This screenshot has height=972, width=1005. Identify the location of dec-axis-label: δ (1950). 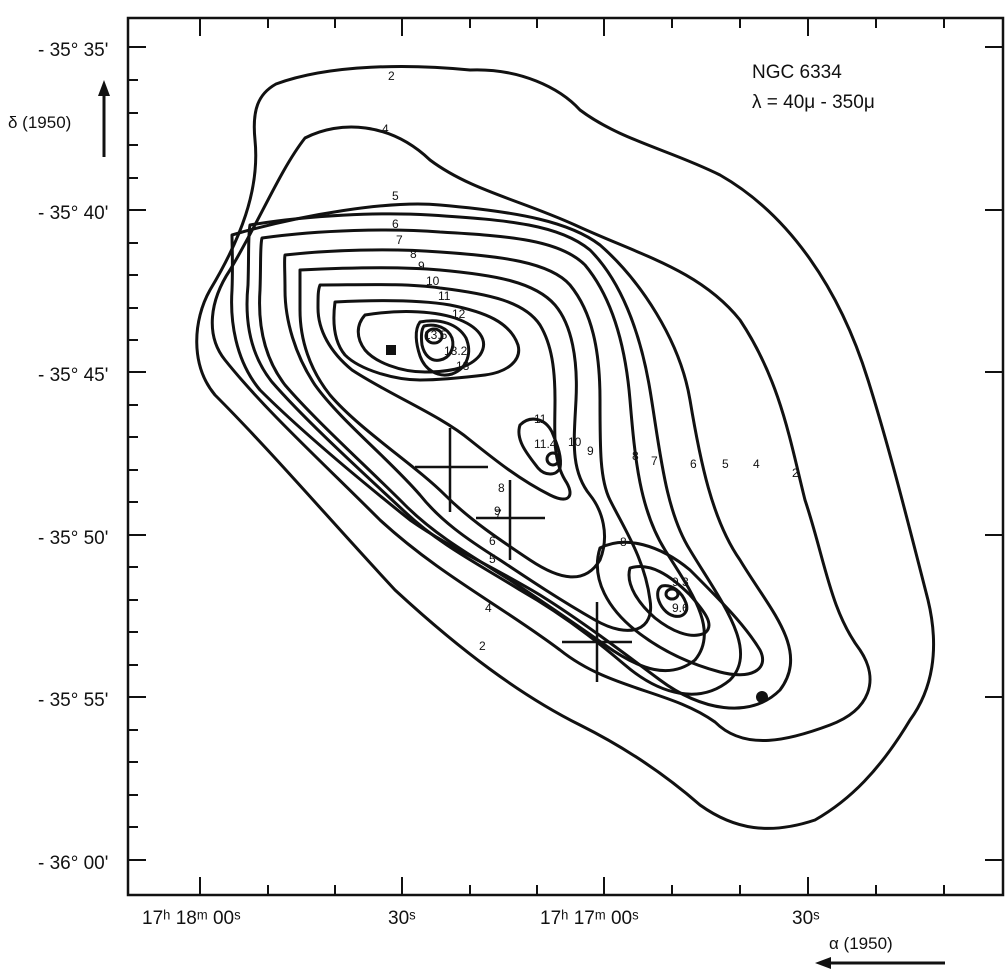
(39, 122).